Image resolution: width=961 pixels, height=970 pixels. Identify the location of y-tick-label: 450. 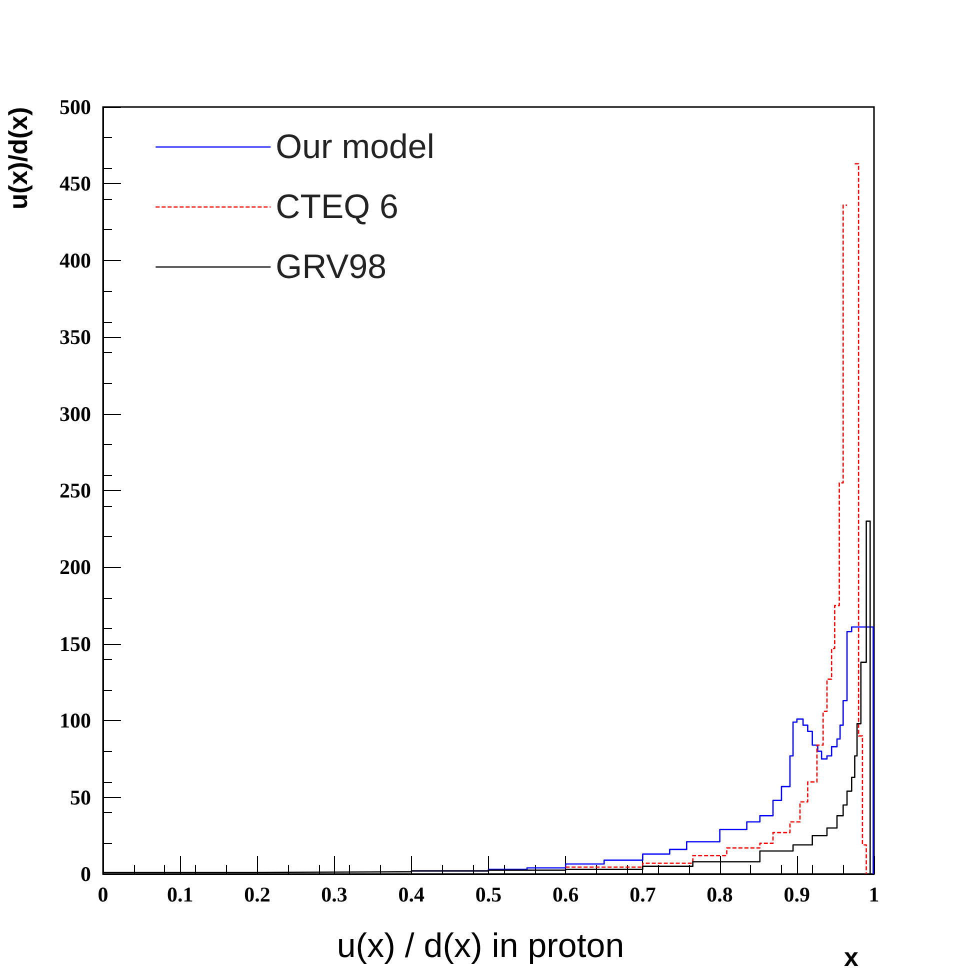
(75, 184).